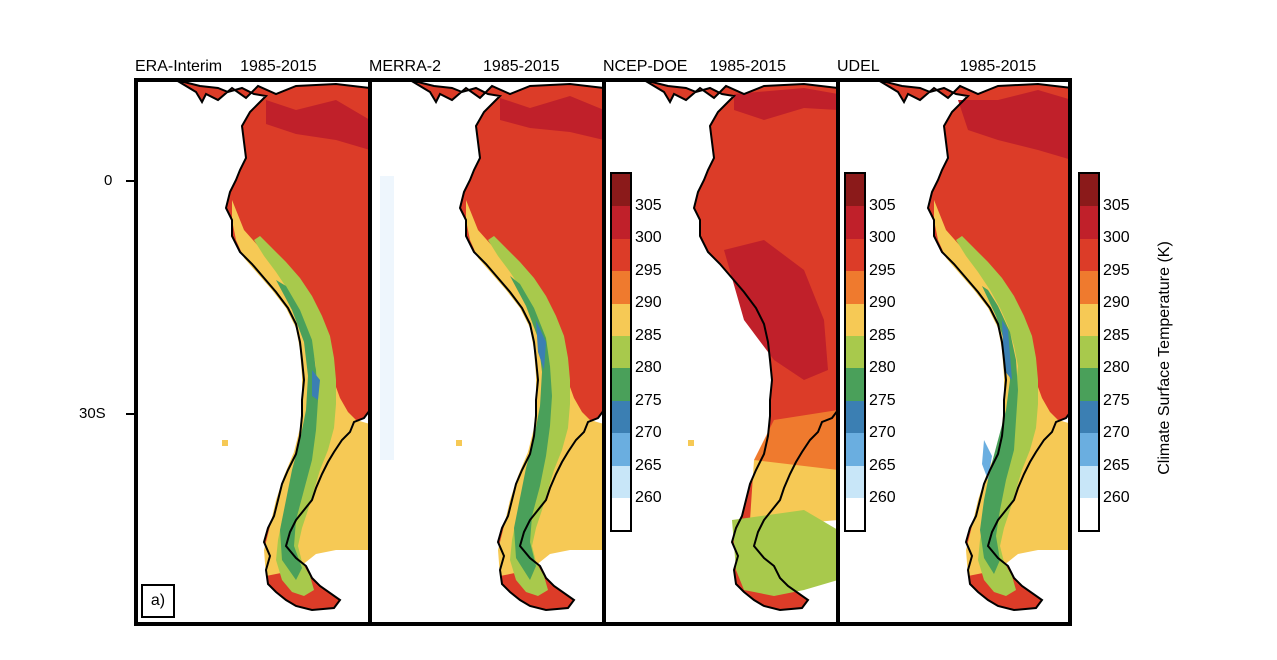 The image size is (1277, 660). What do you see at coordinates (1116, 400) in the screenshot?
I see `cbar3-tick-275: 275` at bounding box center [1116, 400].